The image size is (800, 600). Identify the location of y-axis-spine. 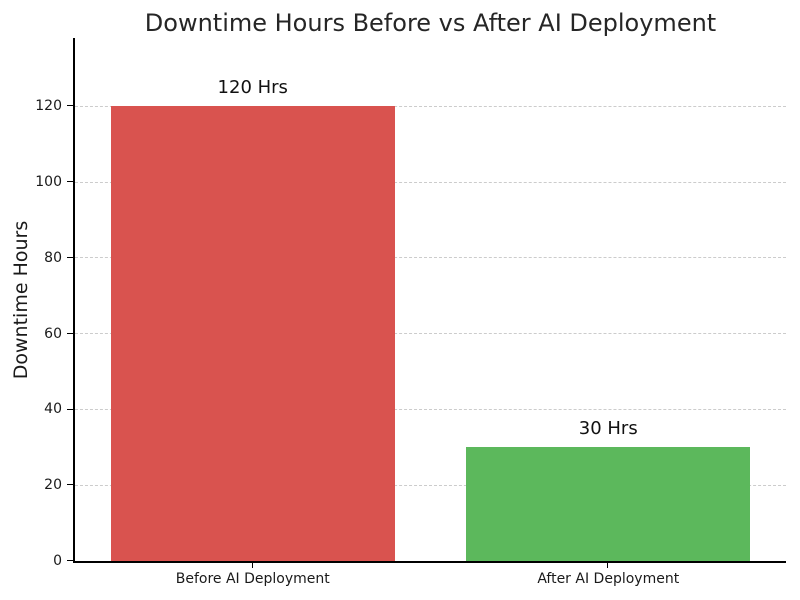
(74, 300).